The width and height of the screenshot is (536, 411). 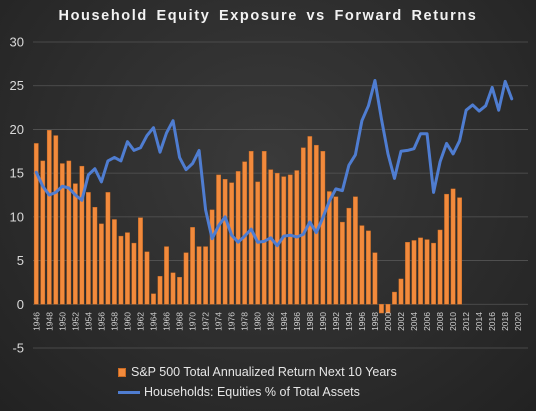 I want to click on x-tick-label: 2018, so click(x=505, y=321).